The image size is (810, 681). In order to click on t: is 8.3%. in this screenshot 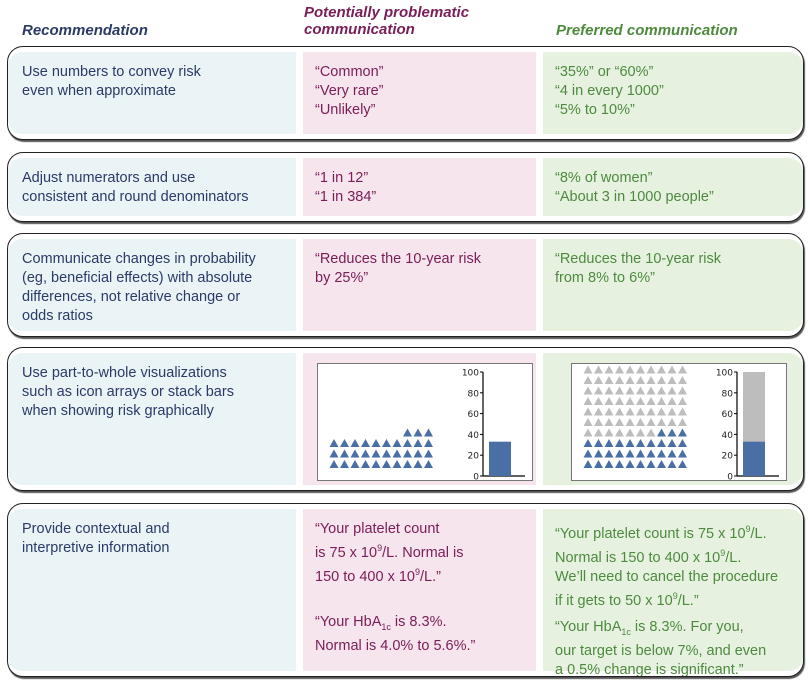, I will do `click(418, 621)`.